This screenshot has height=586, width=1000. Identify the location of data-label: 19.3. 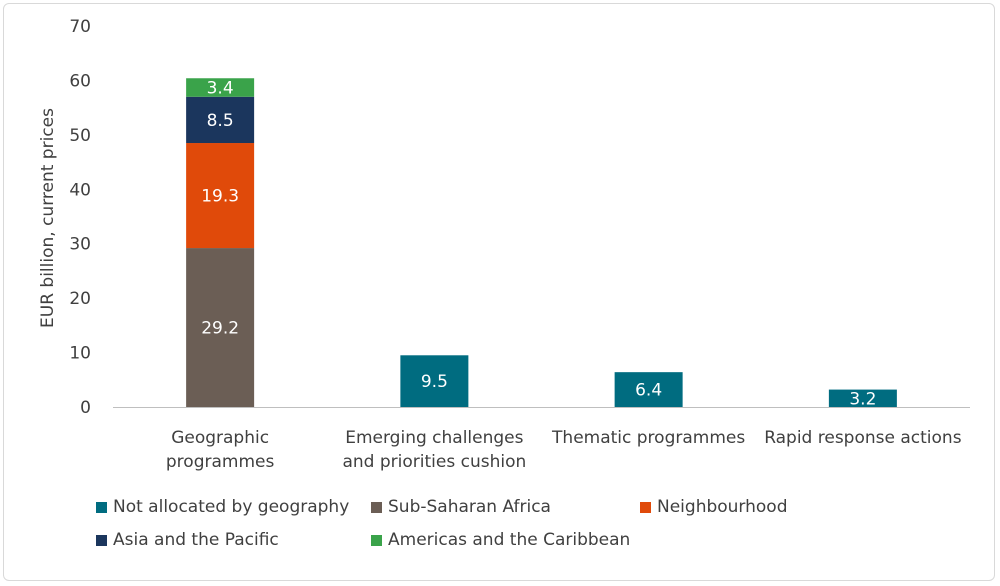
(220, 197).